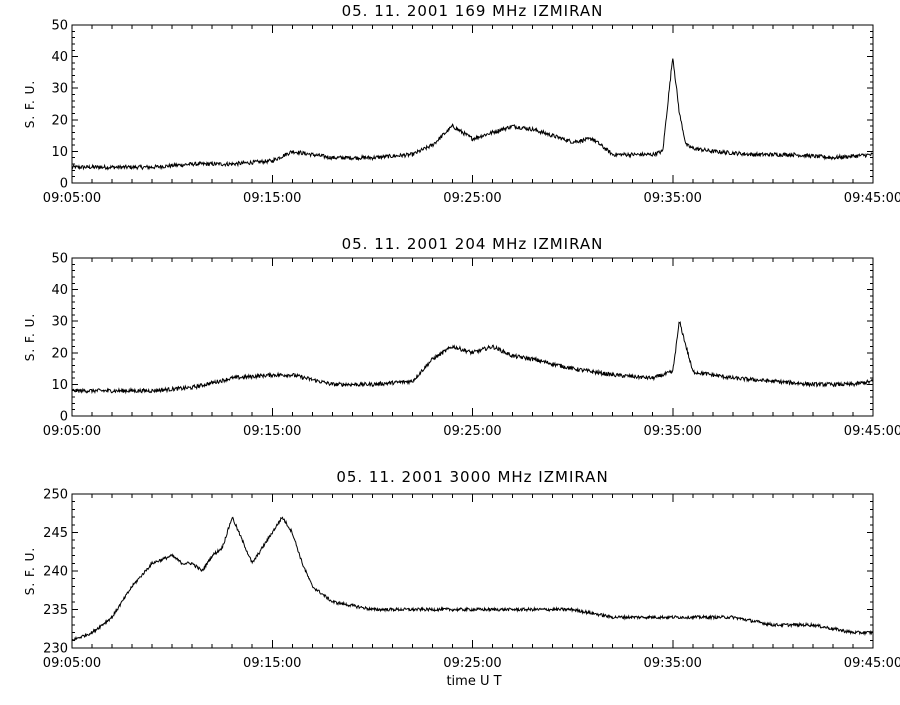 This screenshot has width=900, height=705. Describe the element at coordinates (55, 610) in the screenshot. I see `y-tick-label: 235` at that location.